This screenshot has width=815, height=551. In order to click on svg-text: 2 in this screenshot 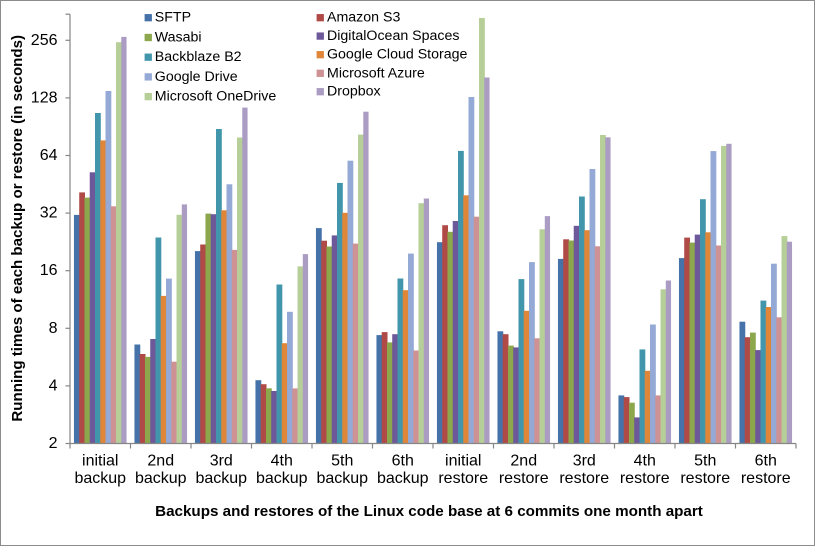, I will do `click(53, 443)`.